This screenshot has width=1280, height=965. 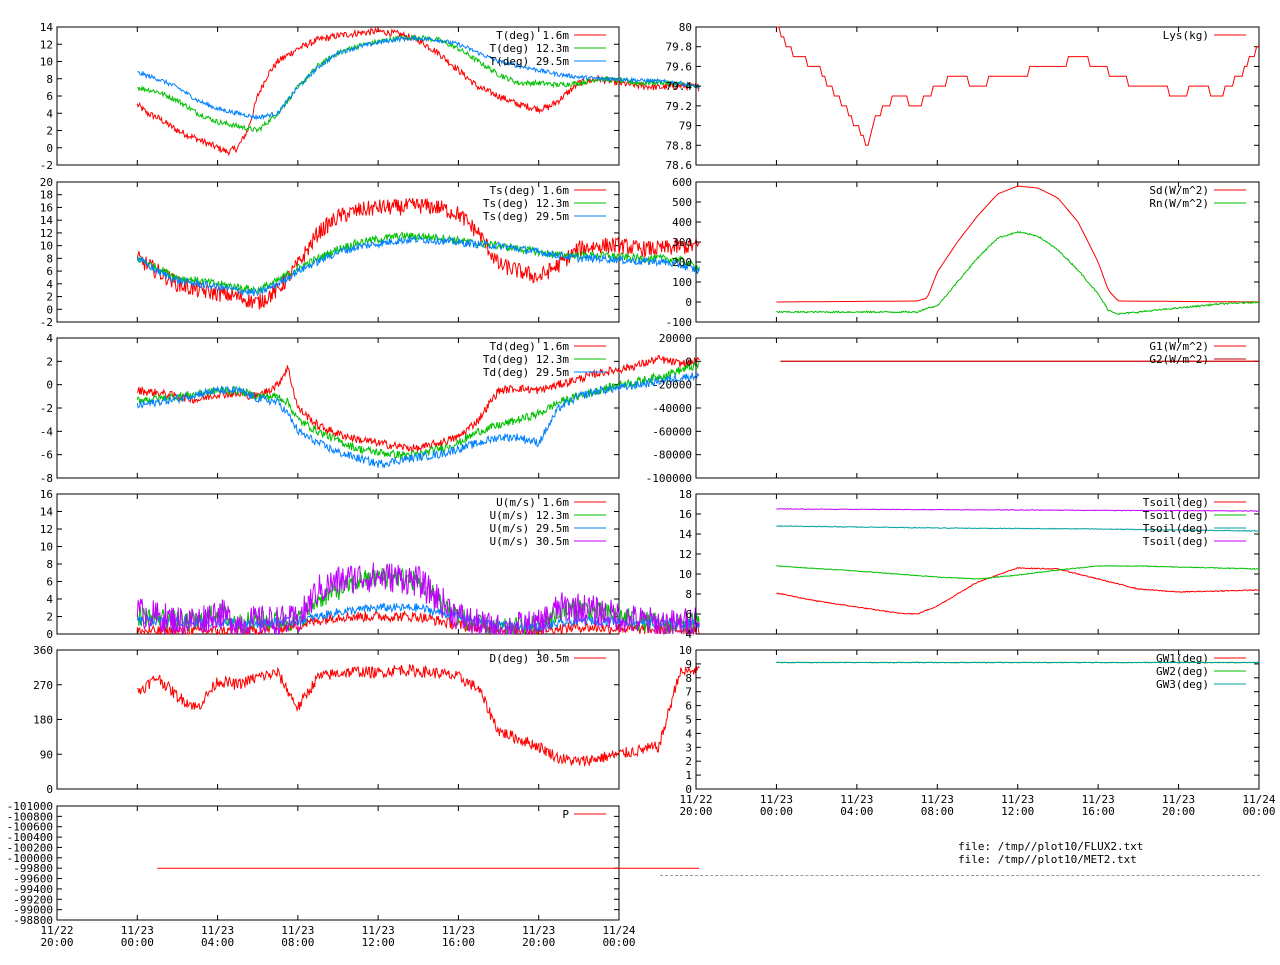 What do you see at coordinates (33, 920) in the screenshot?
I see `y-tick-label: -98800` at bounding box center [33, 920].